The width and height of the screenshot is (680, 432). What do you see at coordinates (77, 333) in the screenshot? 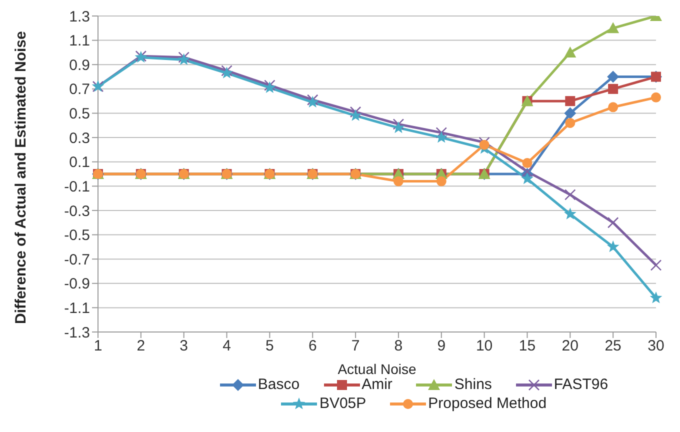
I see `y-tick-label: -1.3` at bounding box center [77, 333].